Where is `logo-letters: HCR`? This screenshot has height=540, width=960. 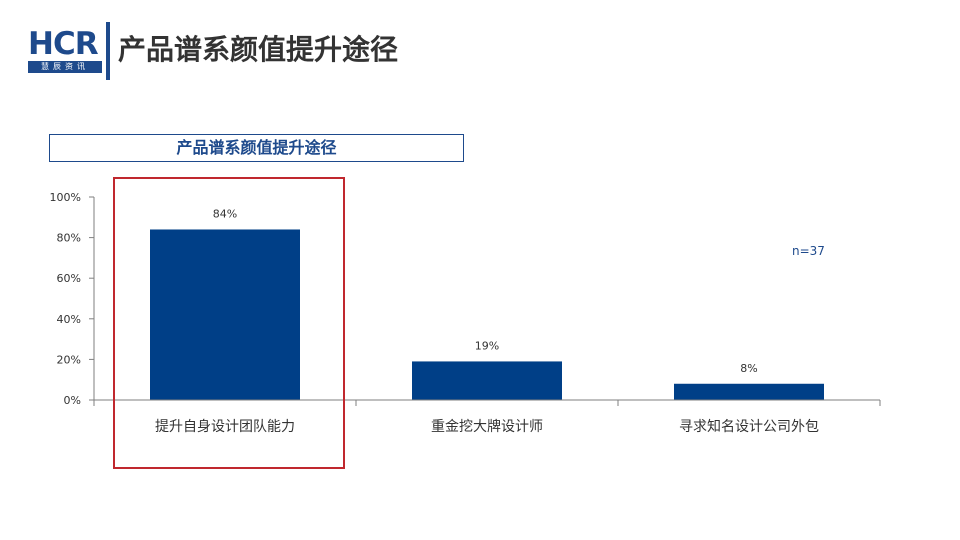
logo-letters: HCR is located at coordinates (63, 44).